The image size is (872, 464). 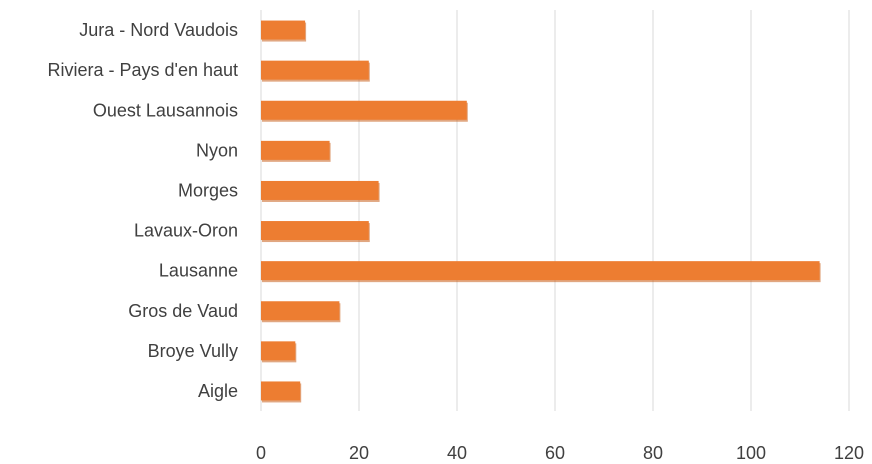 I want to click on x-tick-label: 0, so click(x=261, y=453).